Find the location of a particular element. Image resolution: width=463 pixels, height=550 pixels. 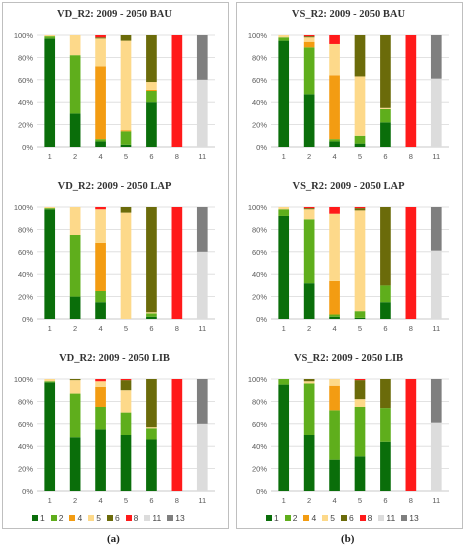

legend-label: 4 is located at coordinates (80, 518).